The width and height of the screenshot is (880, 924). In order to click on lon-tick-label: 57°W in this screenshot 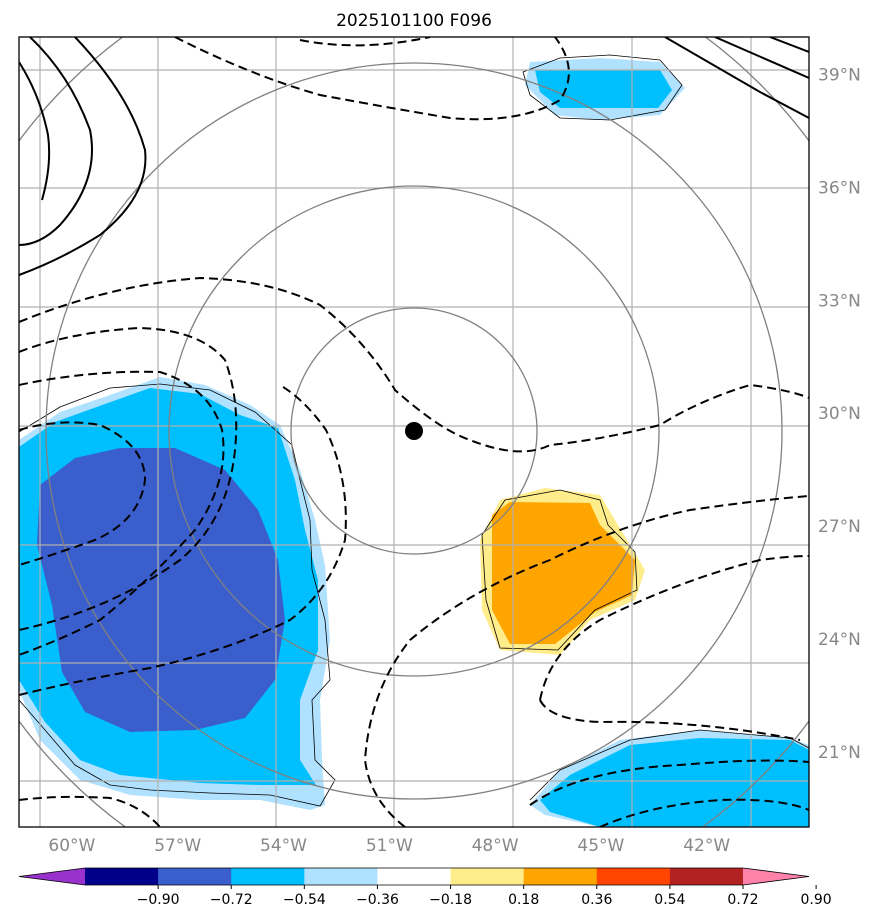, I will do `click(177, 846)`.